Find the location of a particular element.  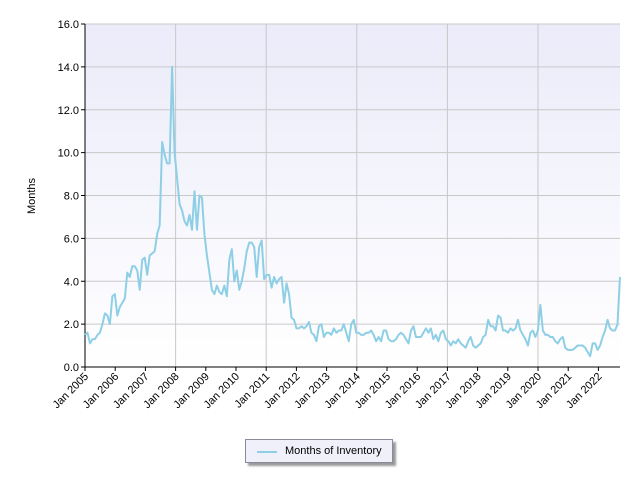

y-tick-label: 10.0 is located at coordinates (68, 154).